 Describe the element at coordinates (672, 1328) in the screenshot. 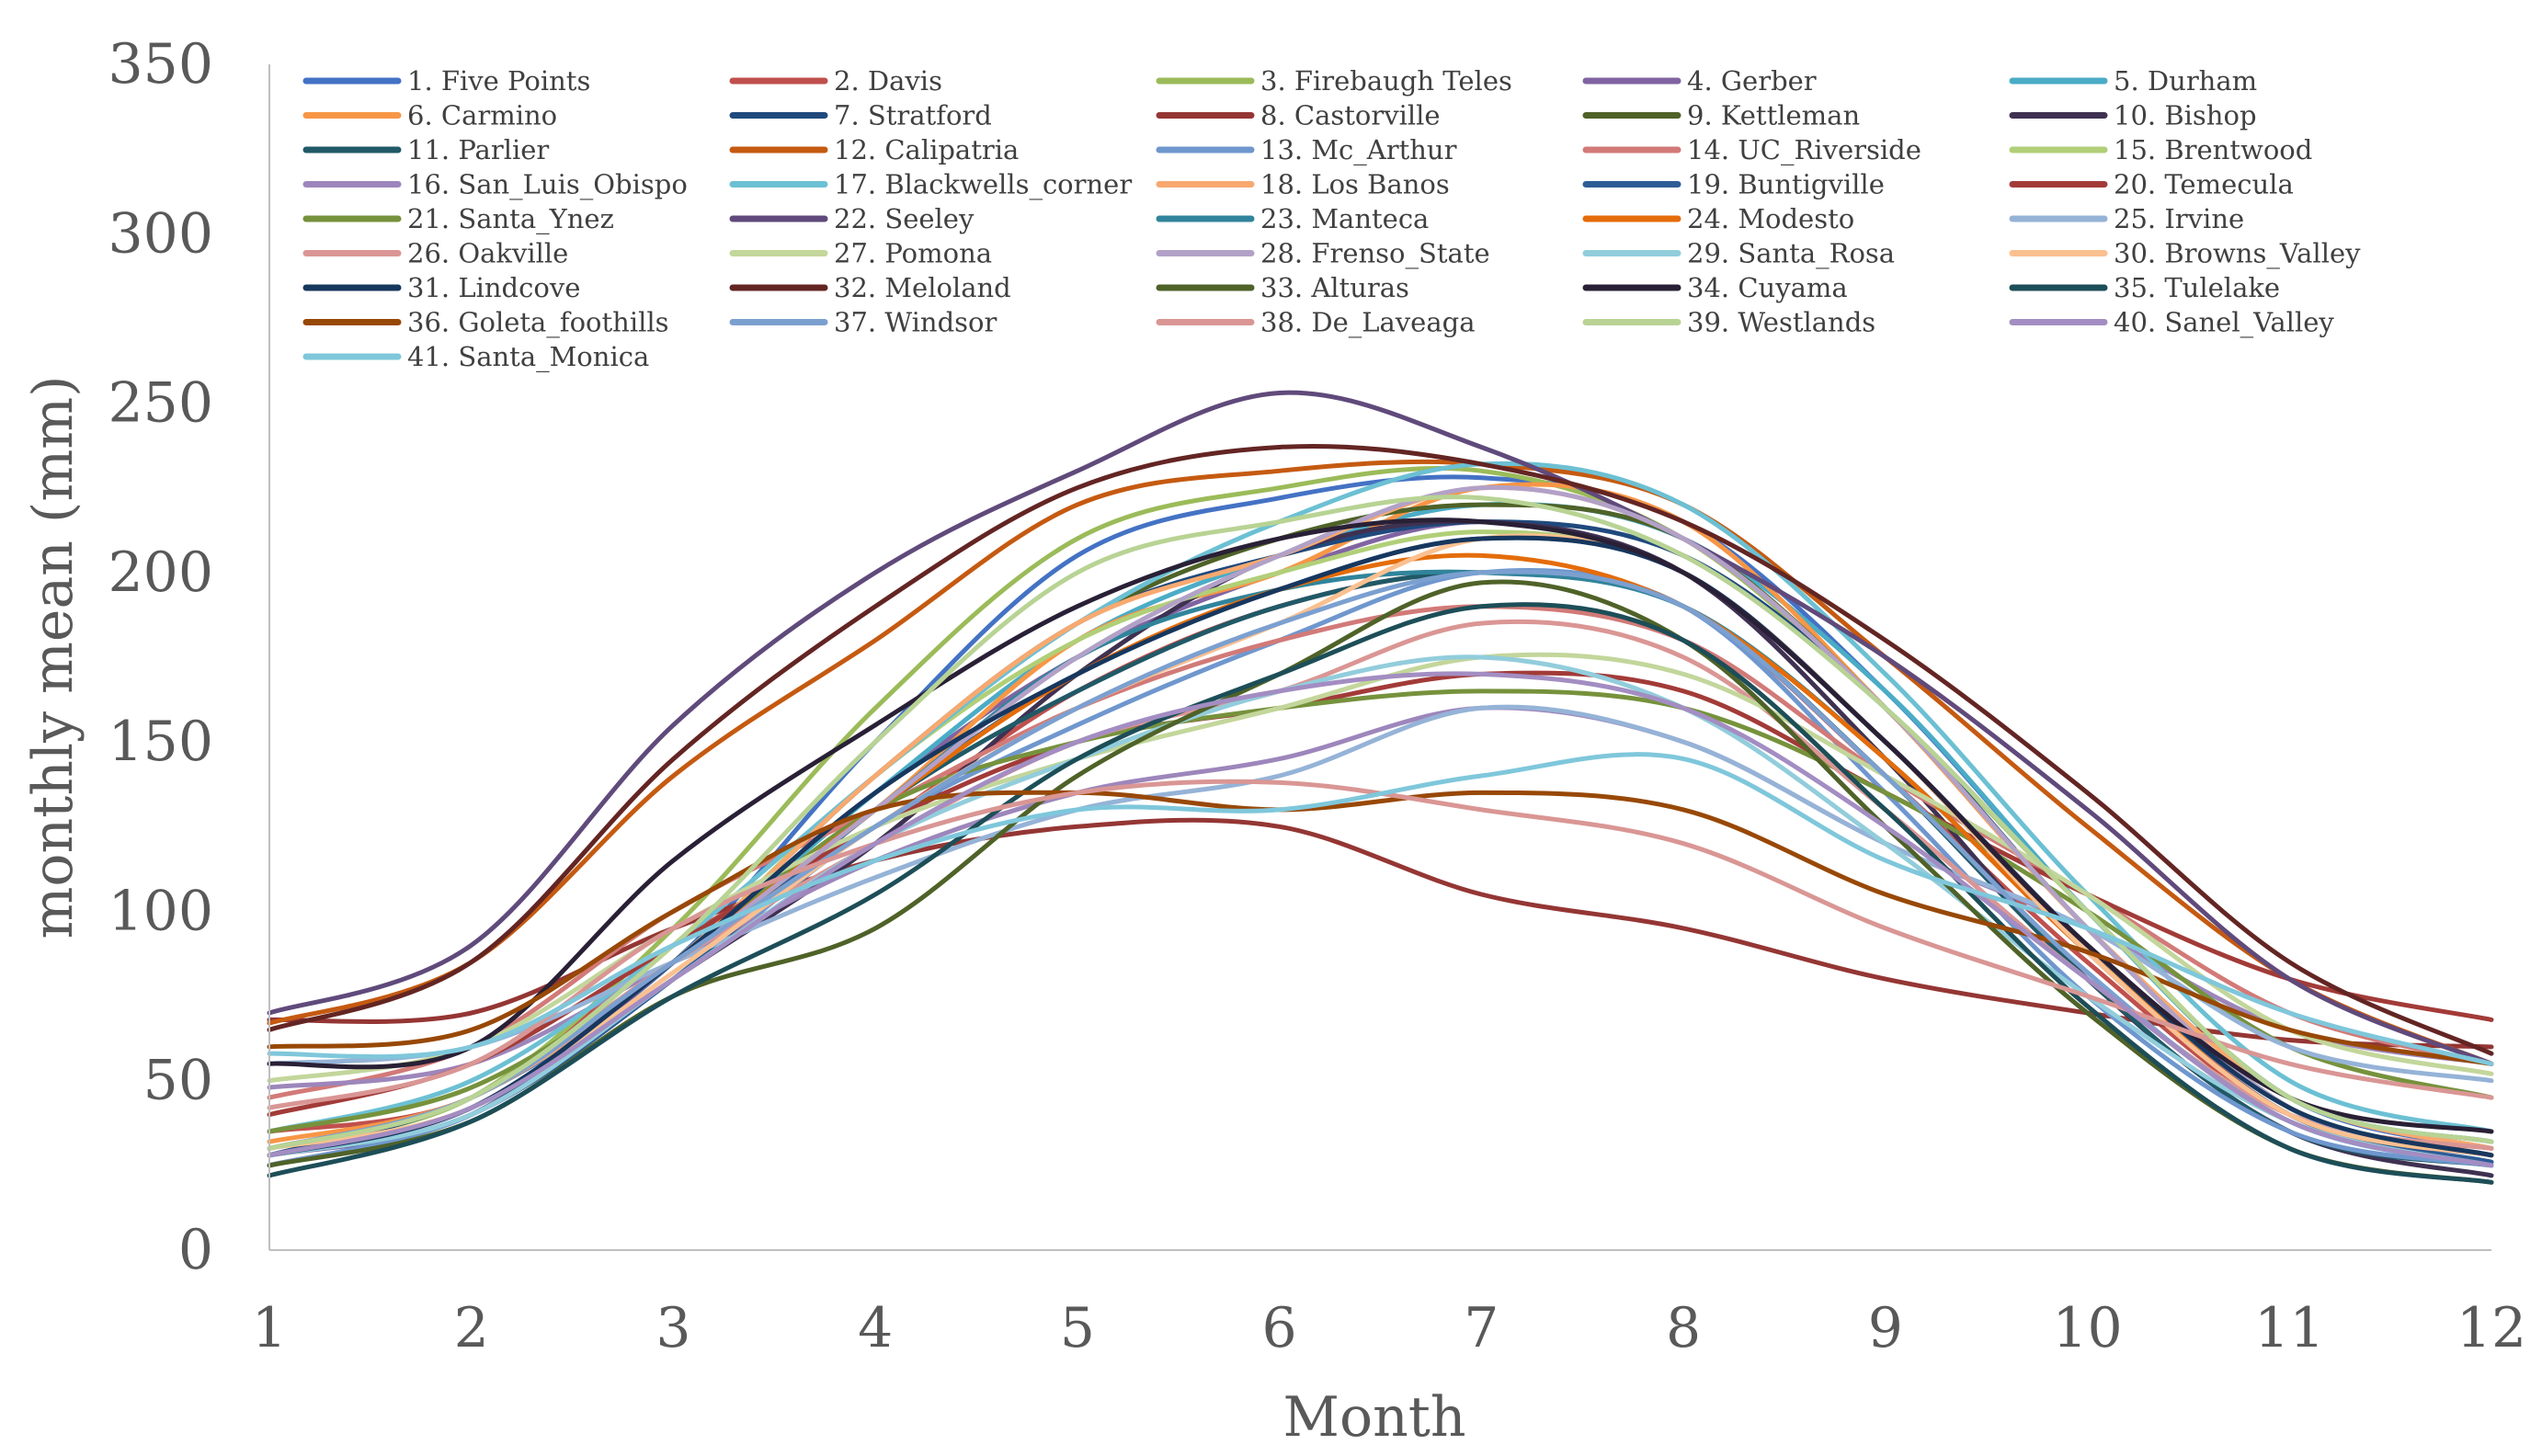

I see `x-tick-label: 3` at that location.